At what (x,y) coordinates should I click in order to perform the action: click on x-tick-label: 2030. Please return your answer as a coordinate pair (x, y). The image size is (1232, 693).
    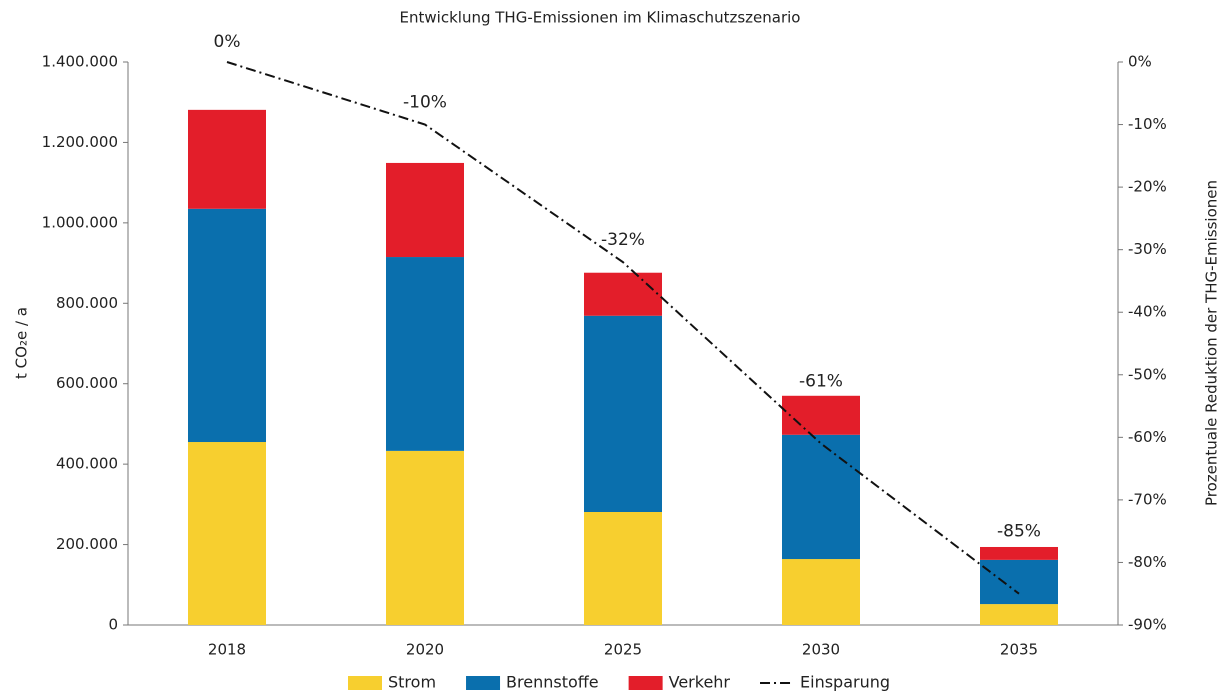
    Looking at the image, I should click on (821, 650).